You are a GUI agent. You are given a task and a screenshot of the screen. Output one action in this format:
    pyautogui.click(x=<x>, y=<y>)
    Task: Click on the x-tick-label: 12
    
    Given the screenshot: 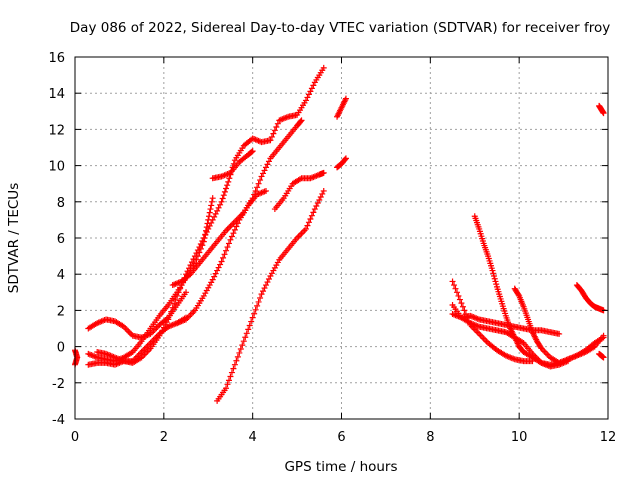 What is the action you would take?
    pyautogui.click(x=608, y=437)
    